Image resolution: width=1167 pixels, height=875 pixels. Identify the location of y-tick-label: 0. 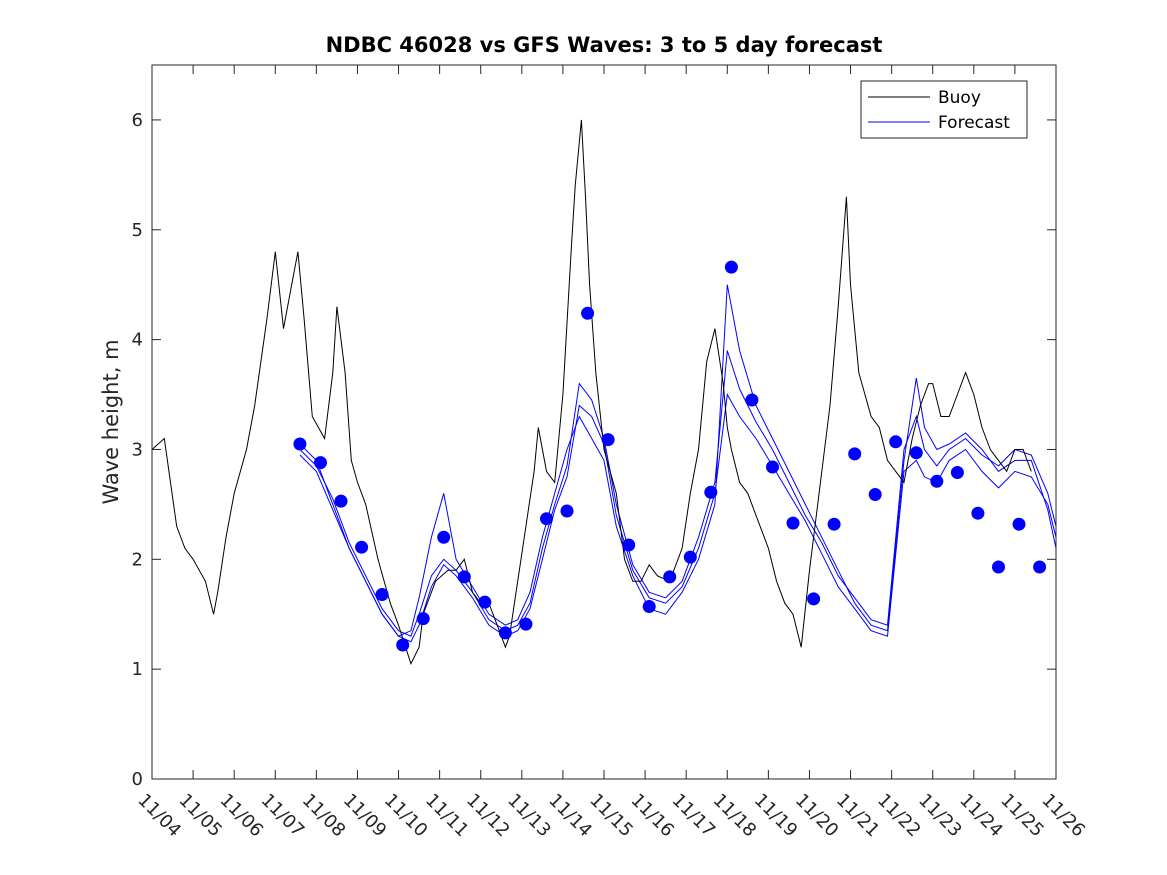
(137, 779).